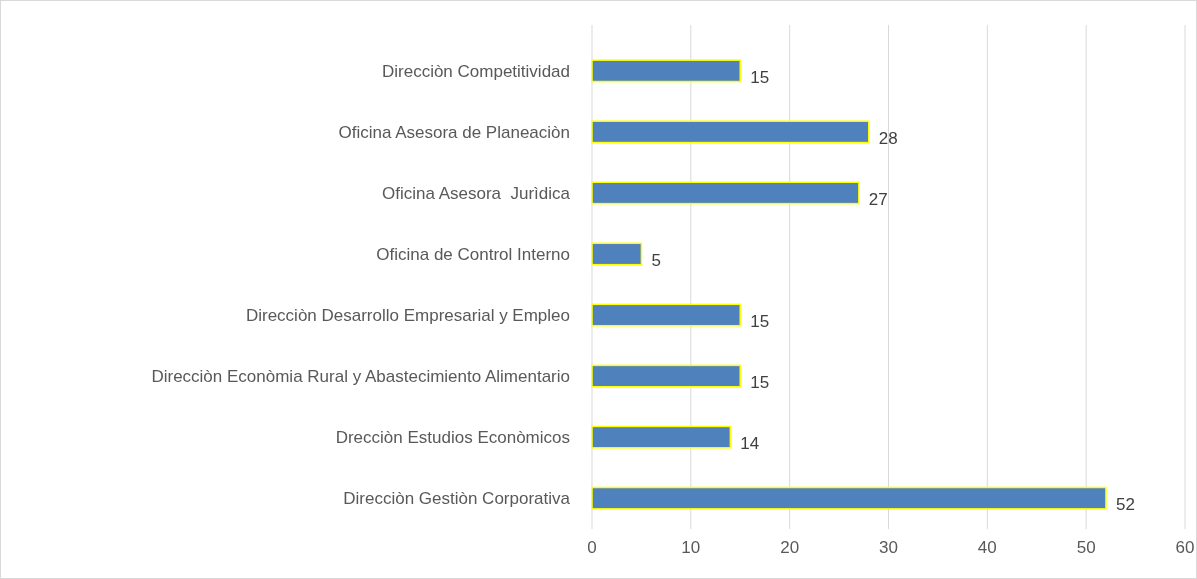 This screenshot has width=1197, height=579. I want to click on data-label: 52, so click(1125, 505).